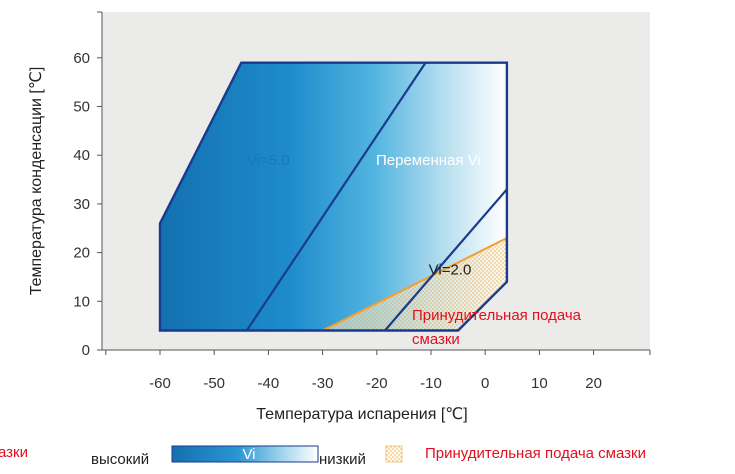  I want to click on vi2-label: Vi=2.0, so click(450, 270).